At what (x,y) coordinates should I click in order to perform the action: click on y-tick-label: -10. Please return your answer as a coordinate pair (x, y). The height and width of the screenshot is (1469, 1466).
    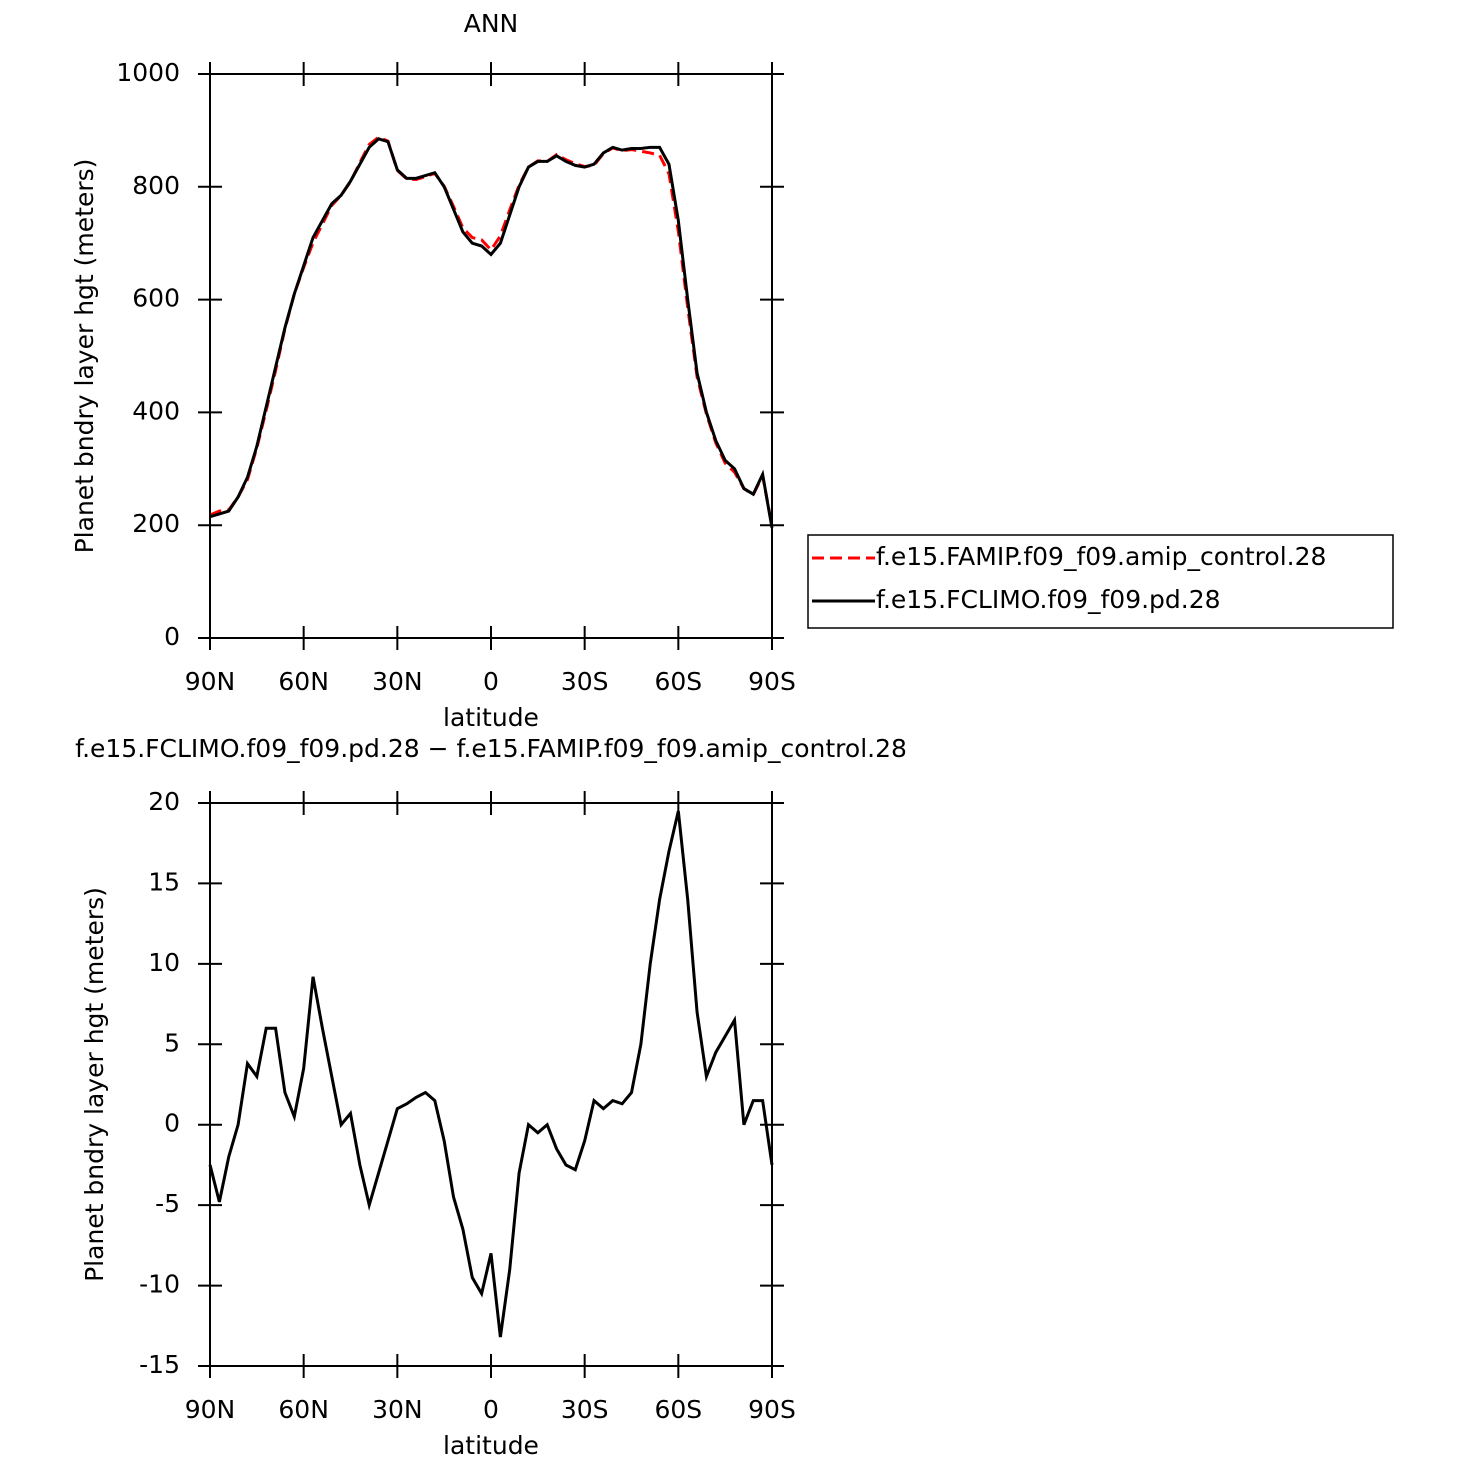
    Looking at the image, I should click on (159, 1284).